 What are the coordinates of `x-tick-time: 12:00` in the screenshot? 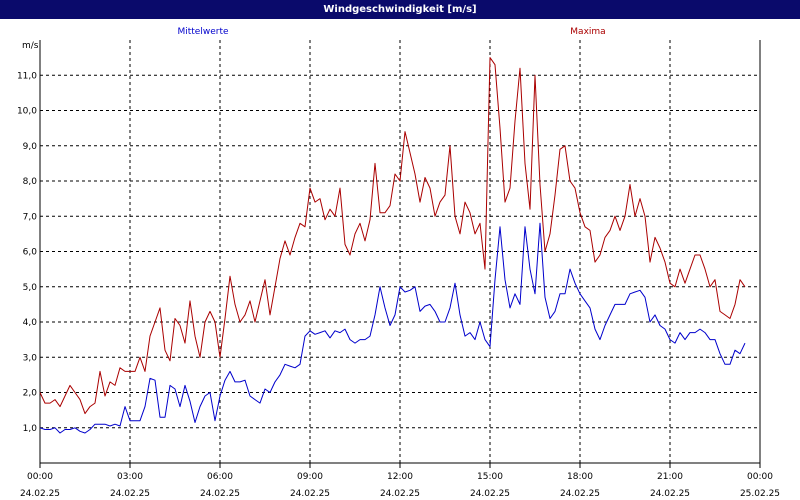 It's located at (400, 477).